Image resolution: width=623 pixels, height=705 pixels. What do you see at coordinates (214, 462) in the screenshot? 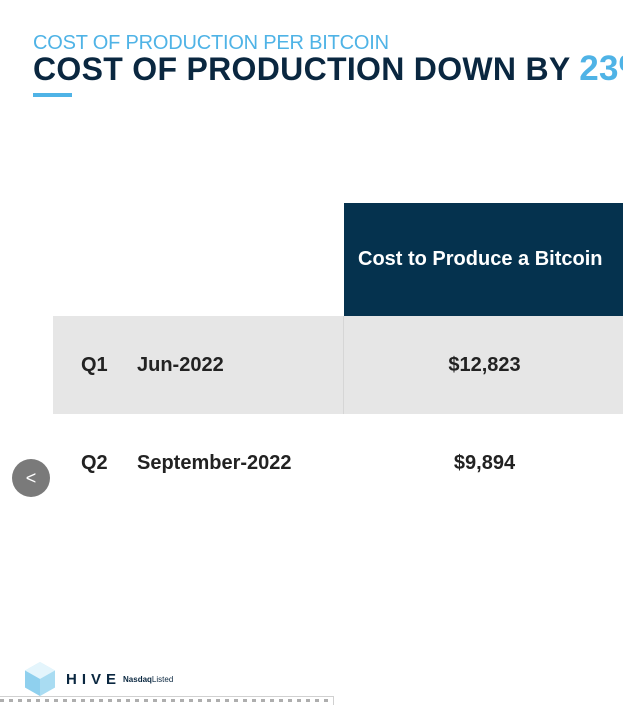
I see `row-period: September-2022` at bounding box center [214, 462].